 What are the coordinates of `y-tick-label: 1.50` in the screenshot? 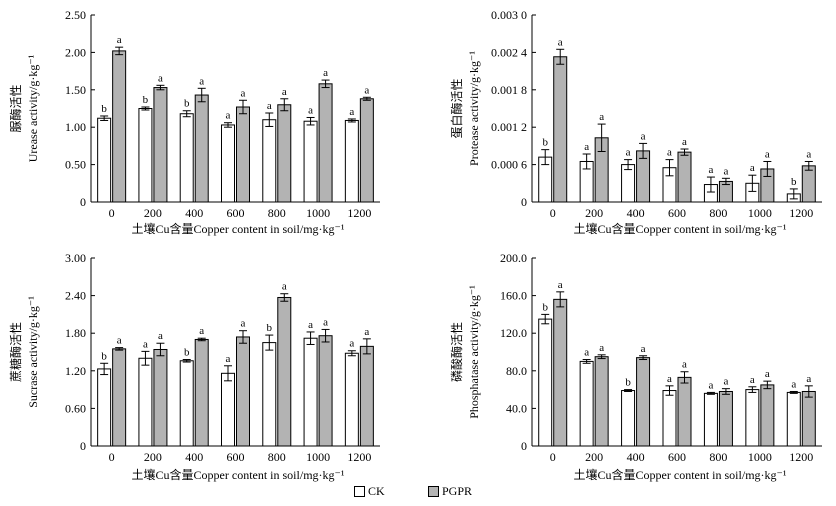 It's located at (75, 90).